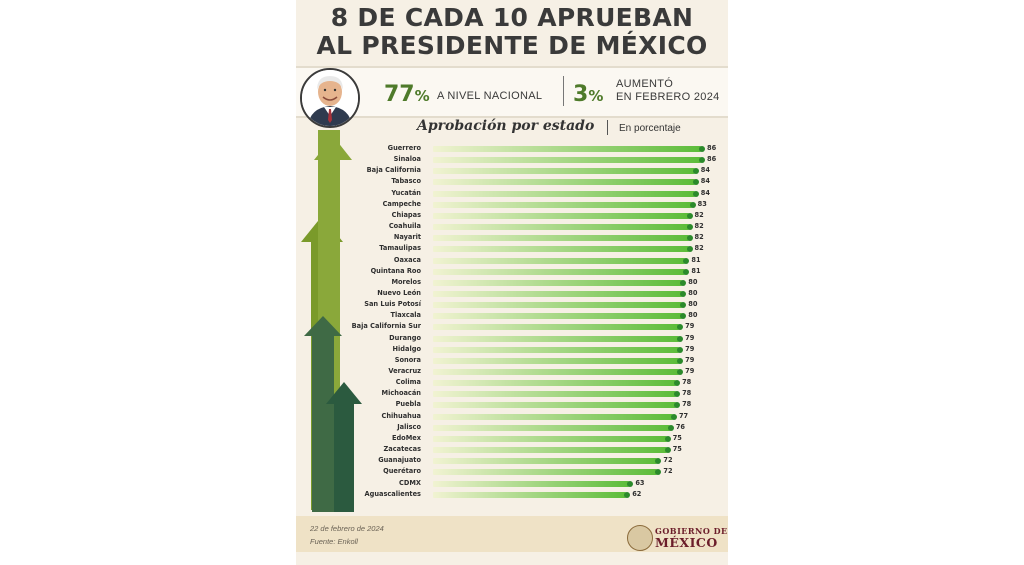 This screenshot has height=565, width=1024. Describe the element at coordinates (668, 97) in the screenshot. I see `increase-label-line-2: EN FEBRERO 2024` at that location.